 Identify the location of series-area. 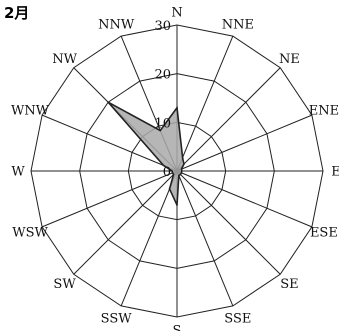
(146, 153).